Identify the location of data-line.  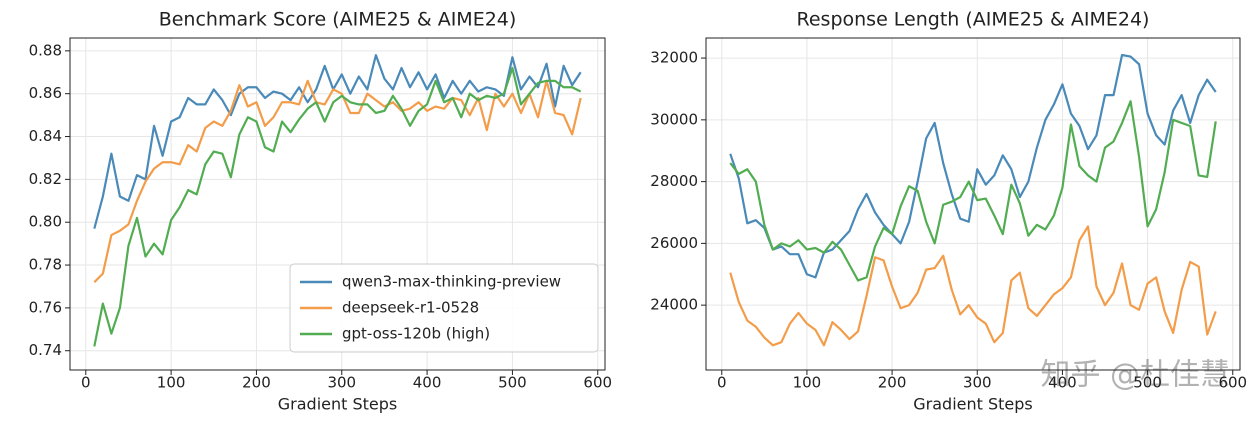
(973, 286).